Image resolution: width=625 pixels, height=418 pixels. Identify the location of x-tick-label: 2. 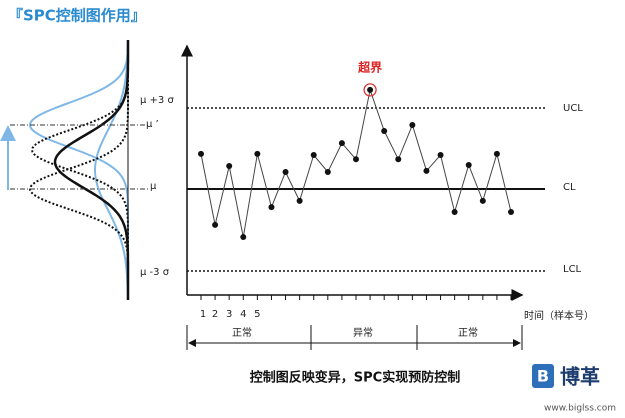
(215, 314).